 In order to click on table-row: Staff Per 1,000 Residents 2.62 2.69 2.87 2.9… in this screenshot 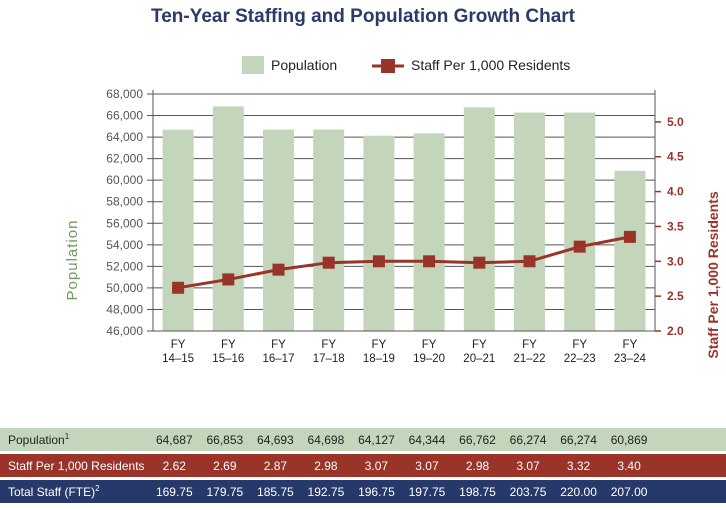, I will do `click(363, 465)`.